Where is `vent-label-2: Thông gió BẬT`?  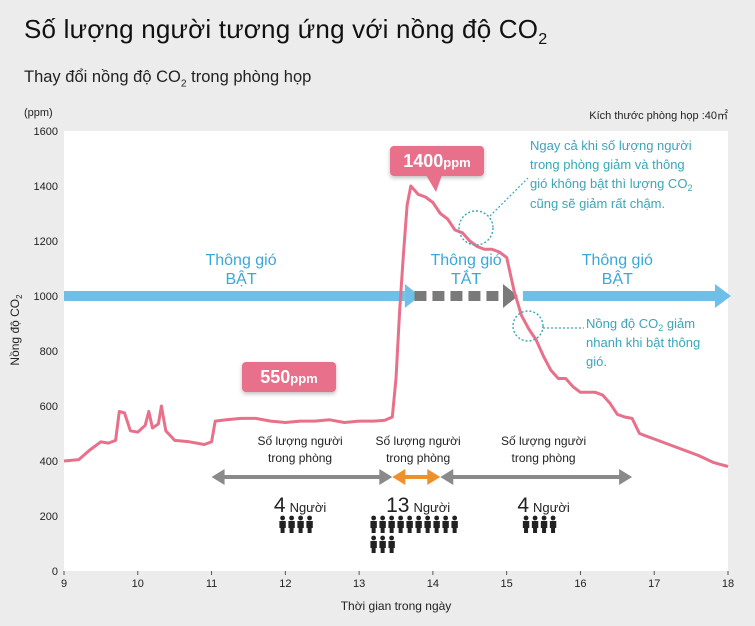
vent-label-2: Thông gió BẬT is located at coordinates (617, 270).